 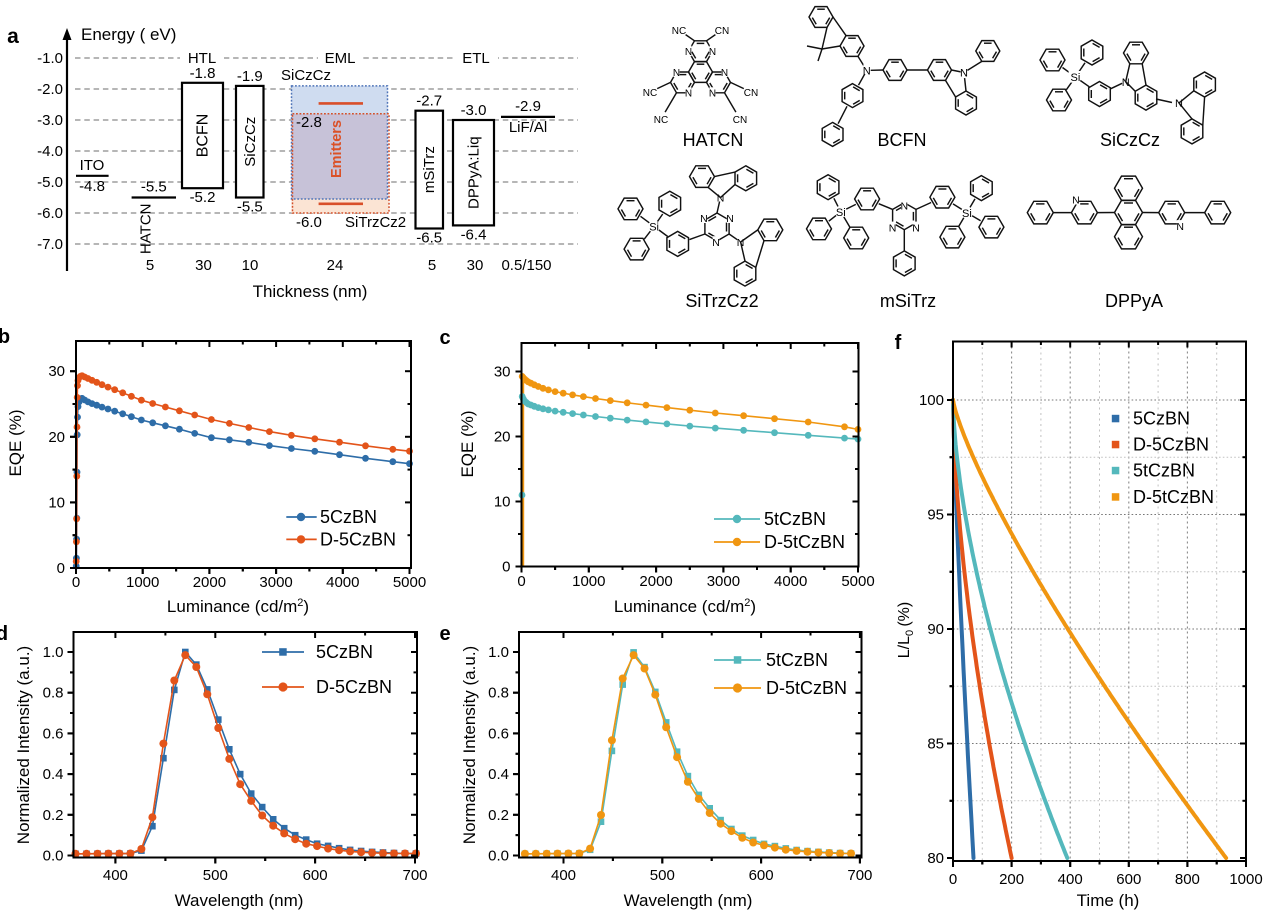 What do you see at coordinates (444, 338) in the screenshot?
I see `svg-text: c` at bounding box center [444, 338].